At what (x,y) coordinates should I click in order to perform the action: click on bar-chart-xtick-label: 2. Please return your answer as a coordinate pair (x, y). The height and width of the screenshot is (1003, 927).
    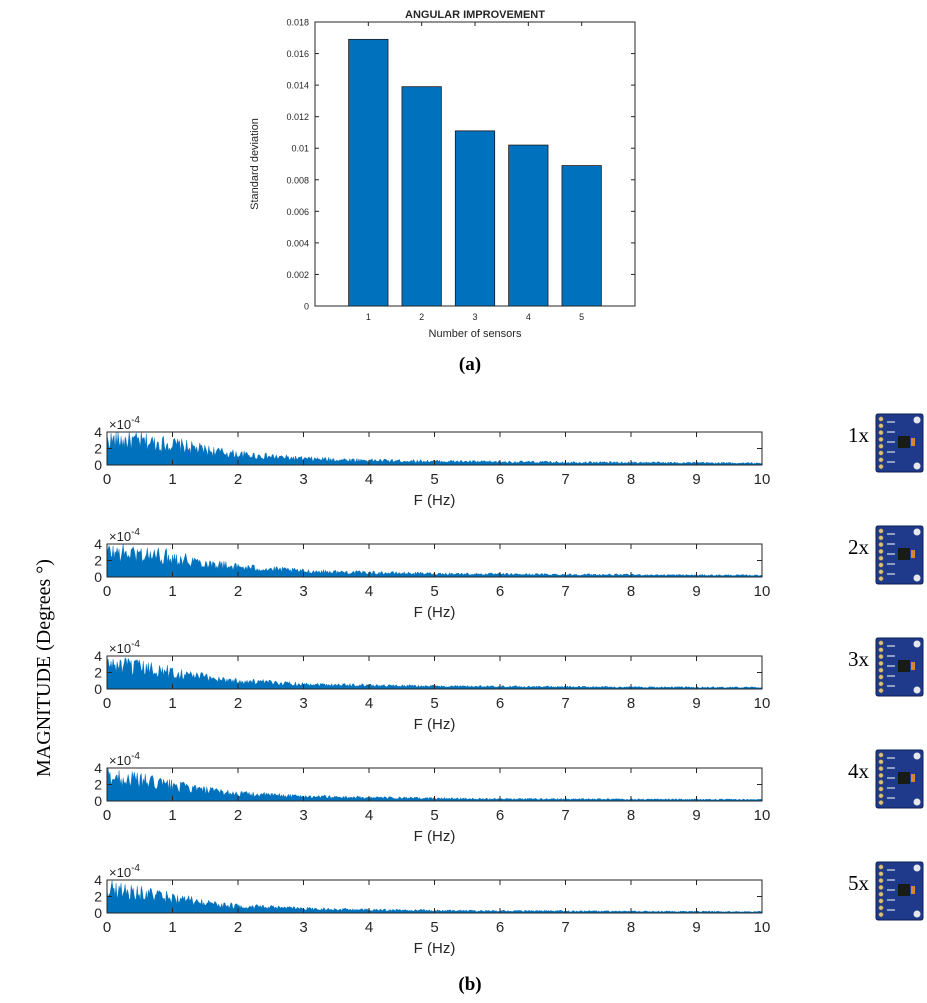
    Looking at the image, I should click on (421, 317).